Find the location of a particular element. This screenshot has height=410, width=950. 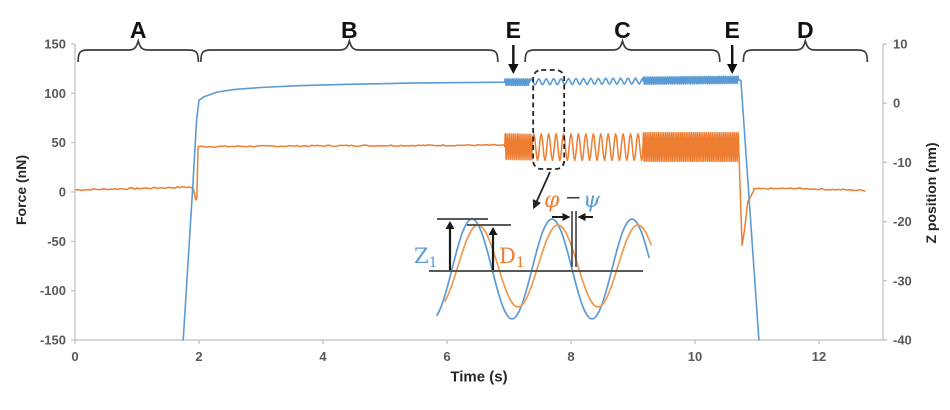

inset-label-D1: D1 is located at coordinates (512, 257).